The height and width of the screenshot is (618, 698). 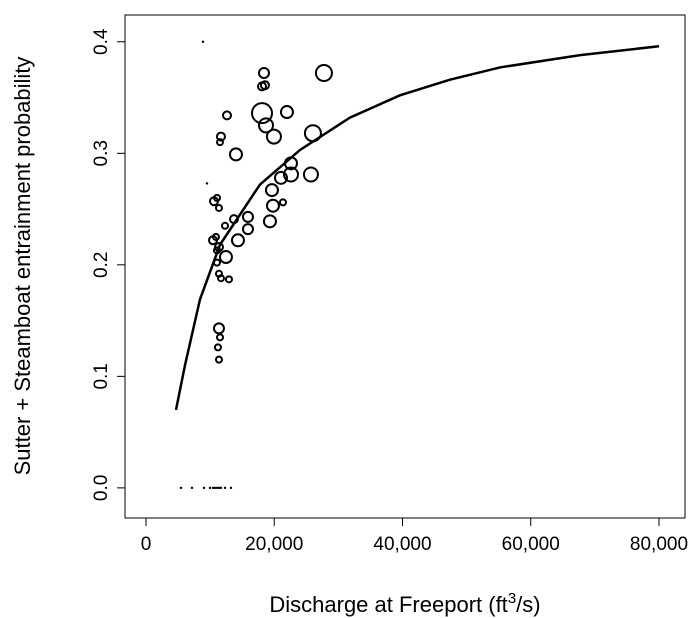 What do you see at coordinates (388, 604) in the screenshot?
I see `x-label-text: Discharge at Freeport (ft` at bounding box center [388, 604].